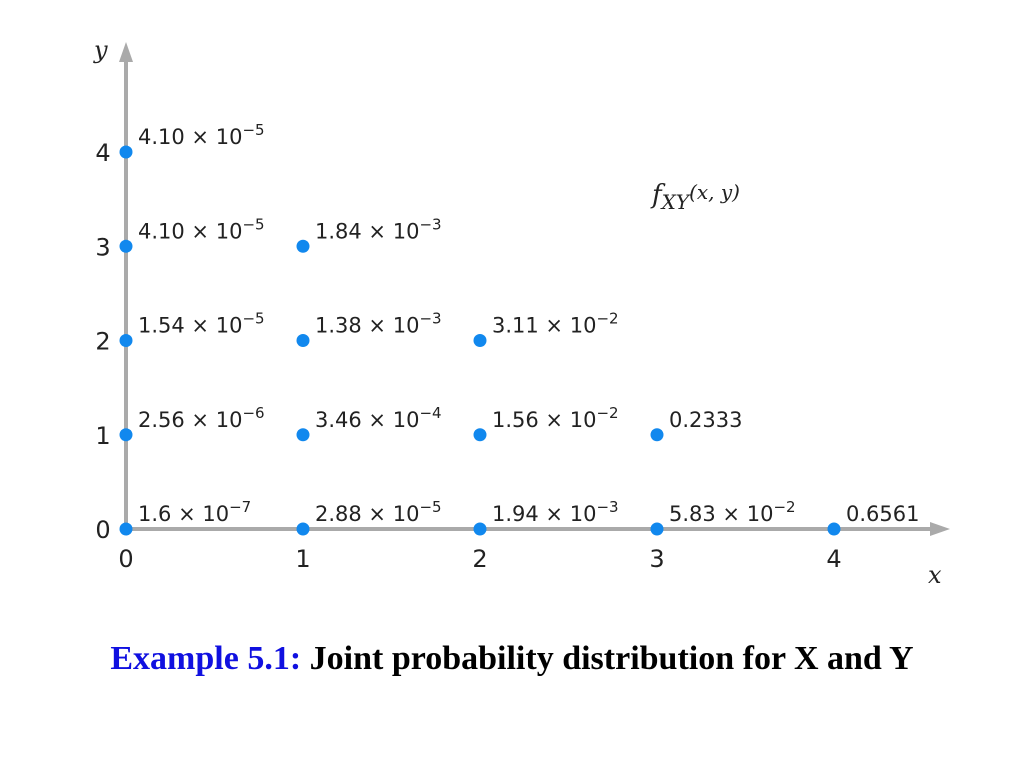 The width and height of the screenshot is (1024, 768). Describe the element at coordinates (479, 559) in the screenshot. I see `x-tick-label: 2` at that location.